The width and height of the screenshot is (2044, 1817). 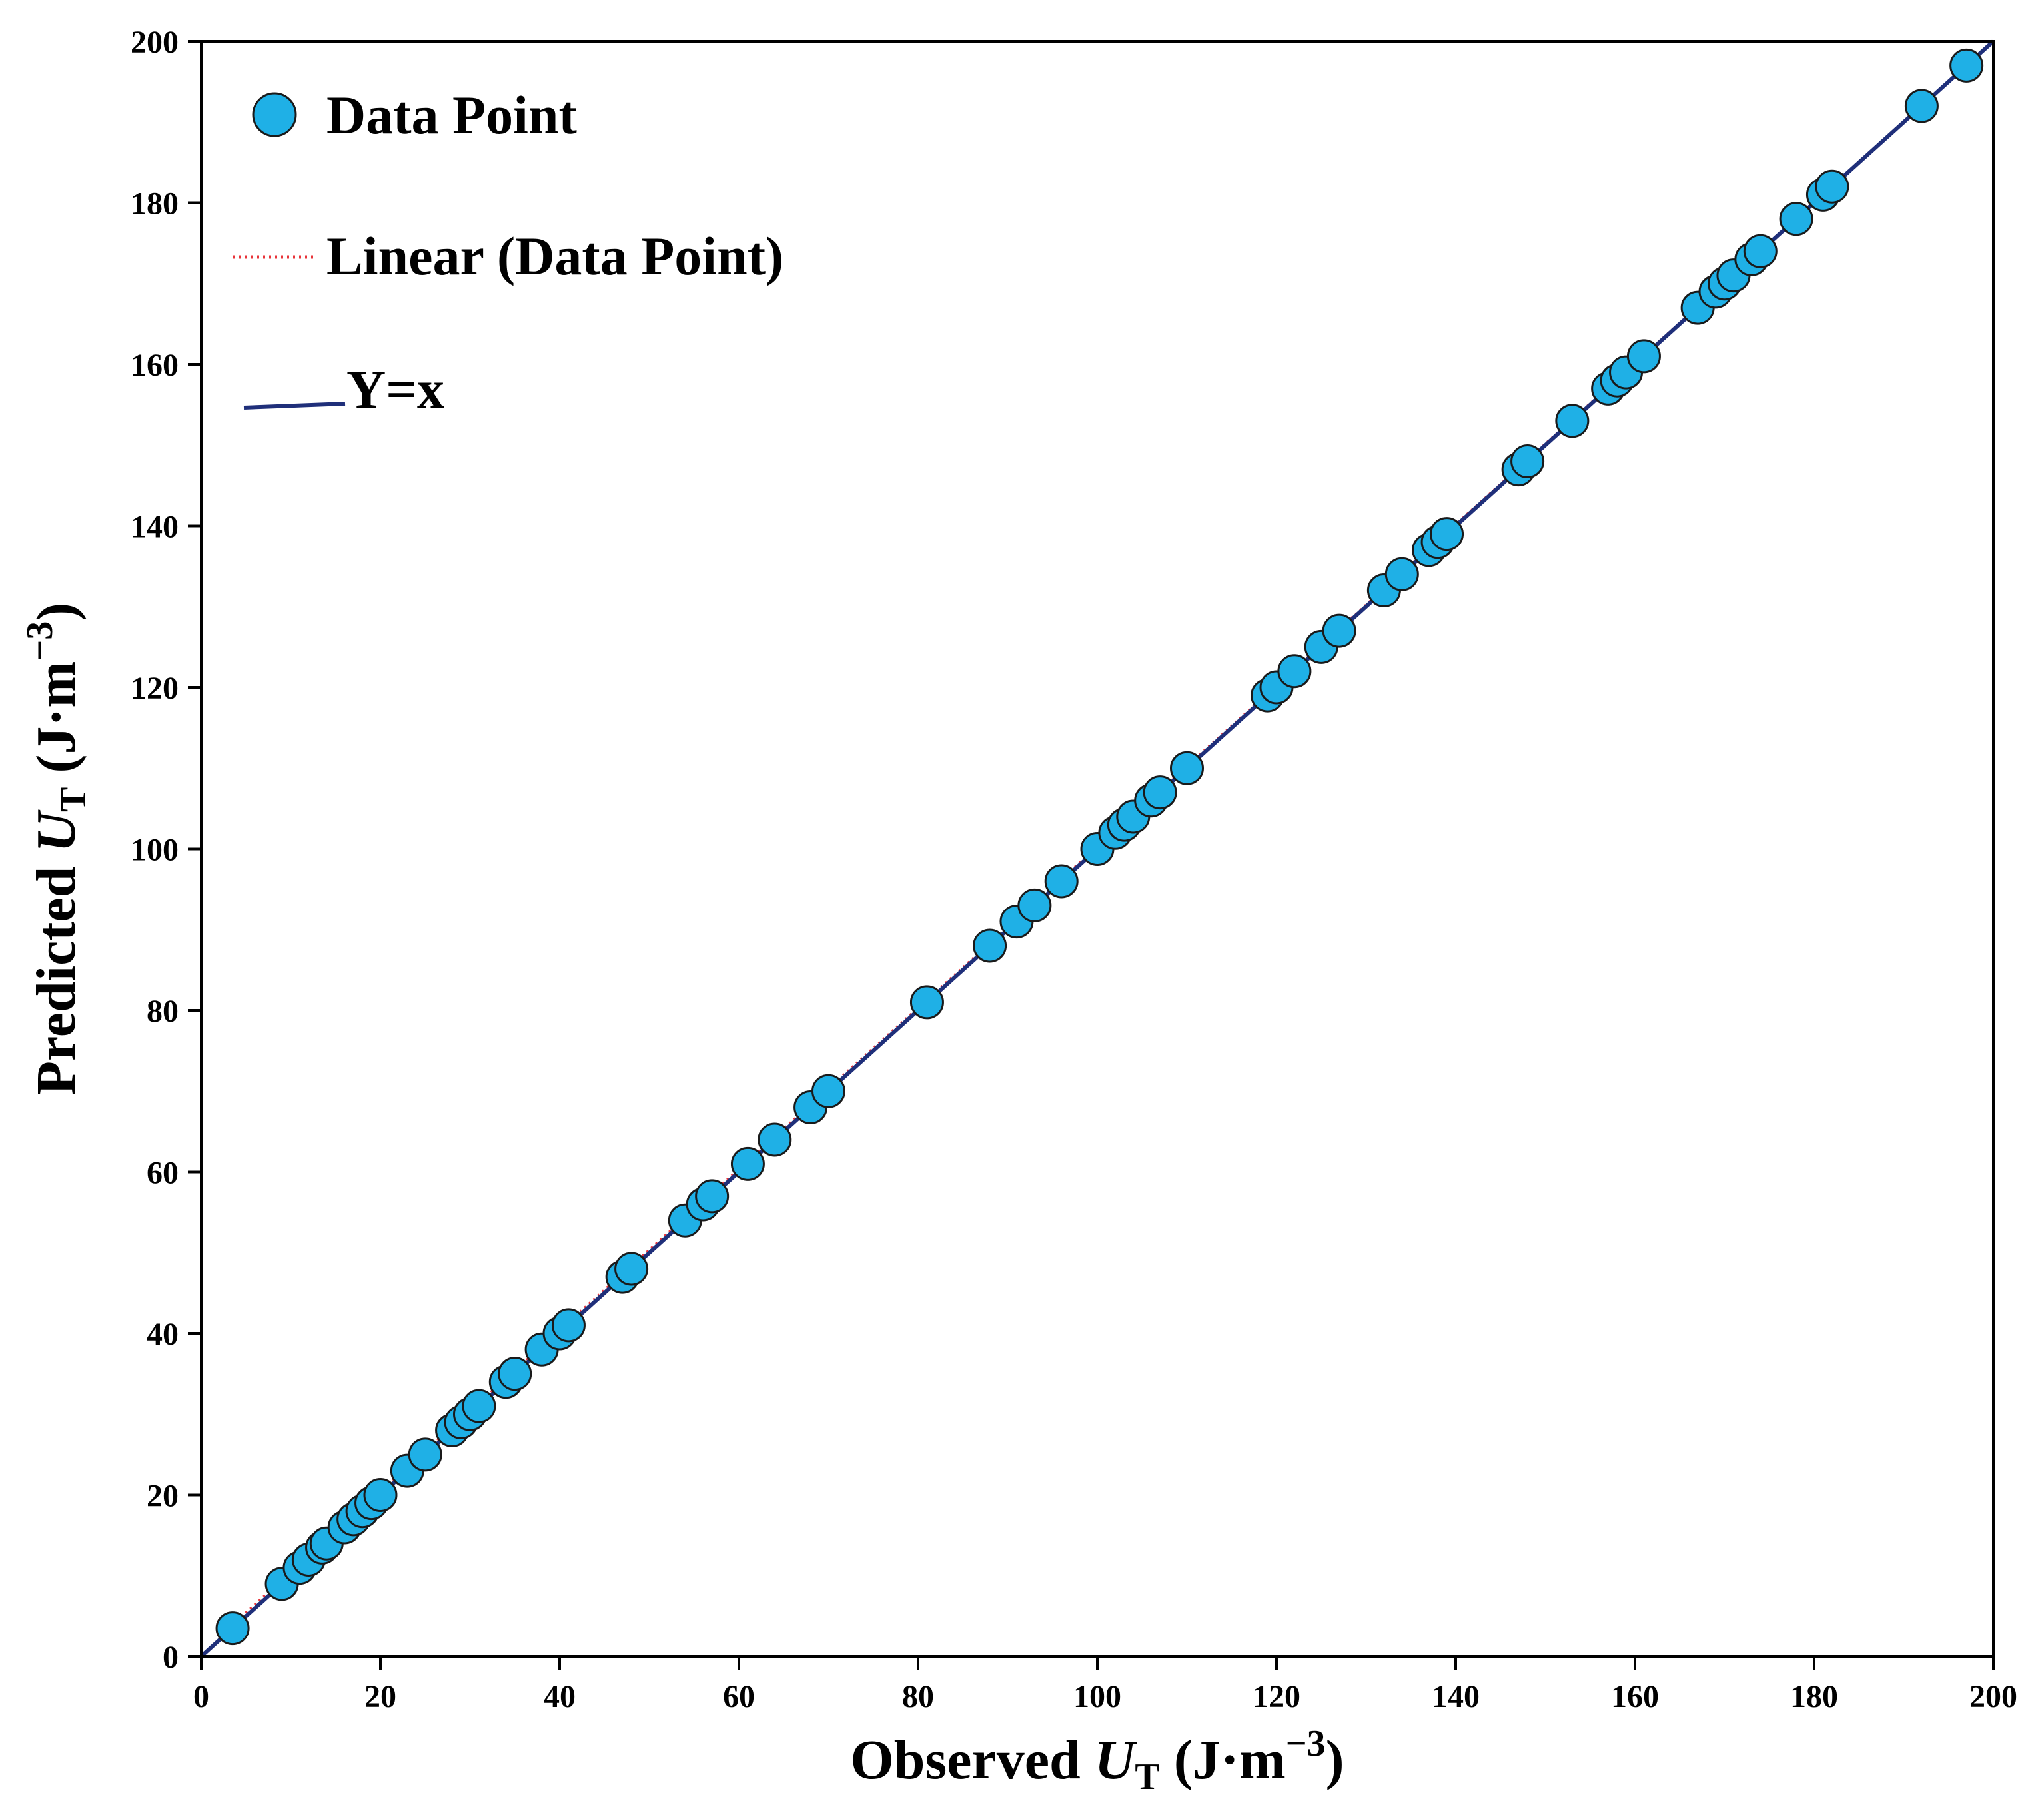 What do you see at coordinates (73, 799) in the screenshot?
I see `y-axis-title-subscript: T` at bounding box center [73, 799].